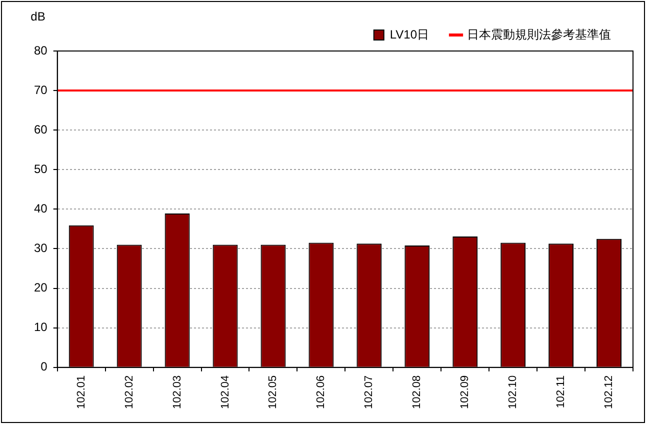  Describe the element at coordinates (41, 327) in the screenshot. I see `y-tick-label: 10` at that location.